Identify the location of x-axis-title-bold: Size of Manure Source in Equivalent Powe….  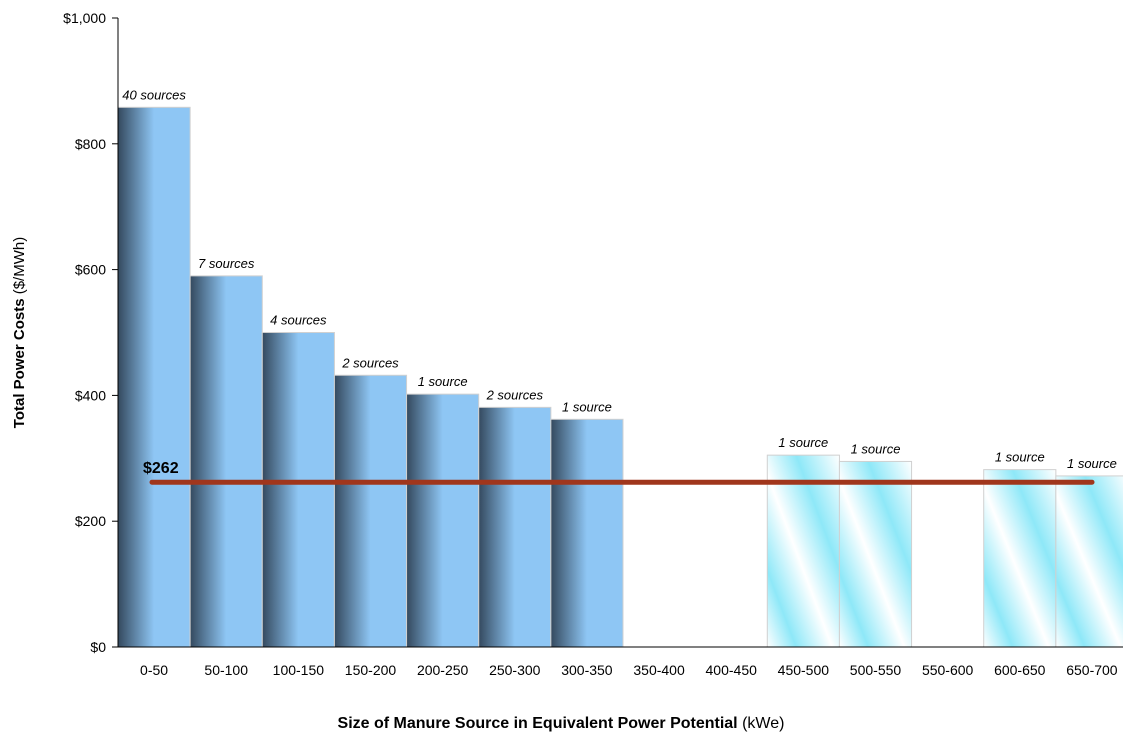
(538, 723).